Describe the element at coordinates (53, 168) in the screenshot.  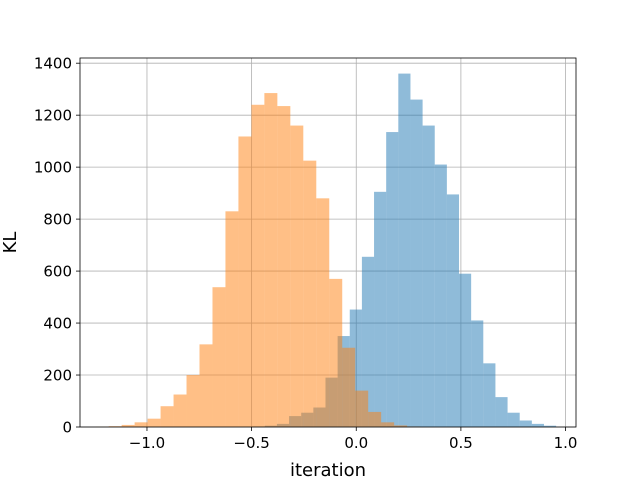
I see `y-tick-label: 1000` at that location.